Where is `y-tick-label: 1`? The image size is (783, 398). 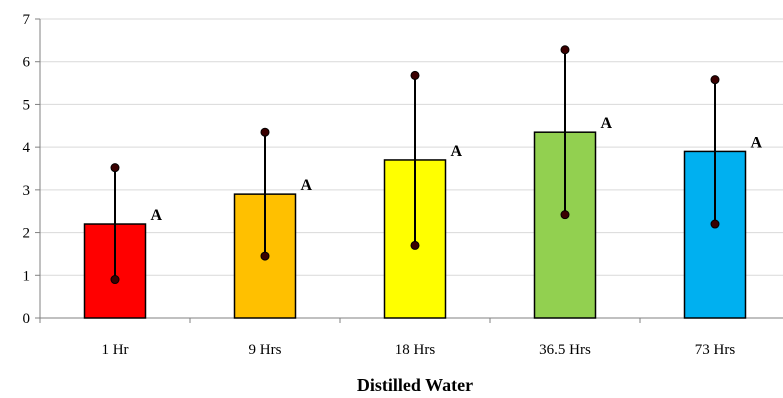
y-tick-label: 1 is located at coordinates (27, 276).